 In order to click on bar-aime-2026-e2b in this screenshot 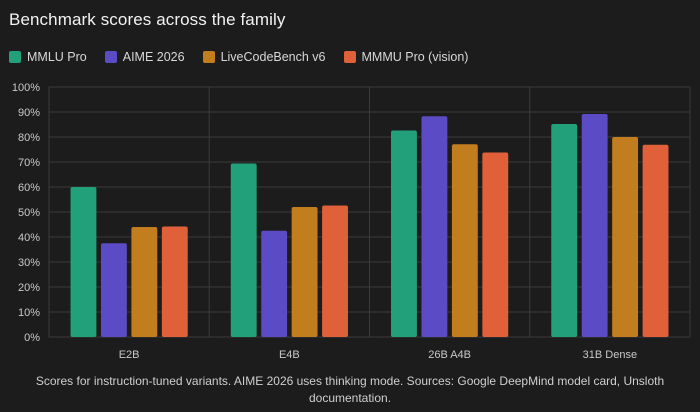, I will do `click(113, 290)`.